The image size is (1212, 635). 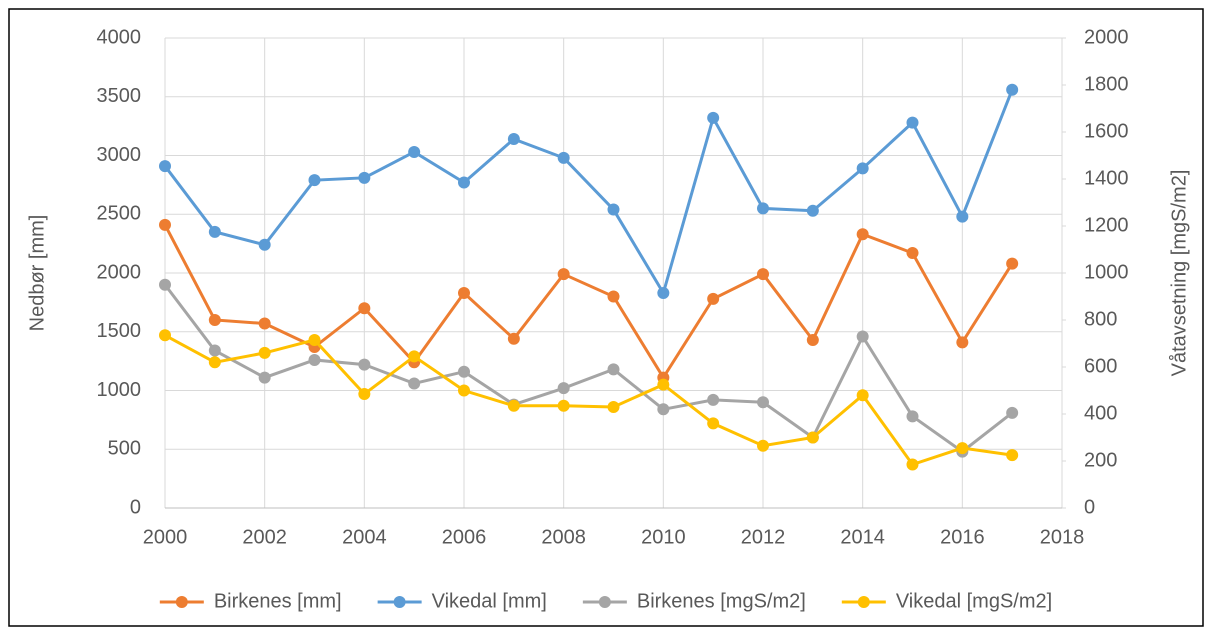 I want to click on x-tick-label: 2012, so click(x=763, y=537).